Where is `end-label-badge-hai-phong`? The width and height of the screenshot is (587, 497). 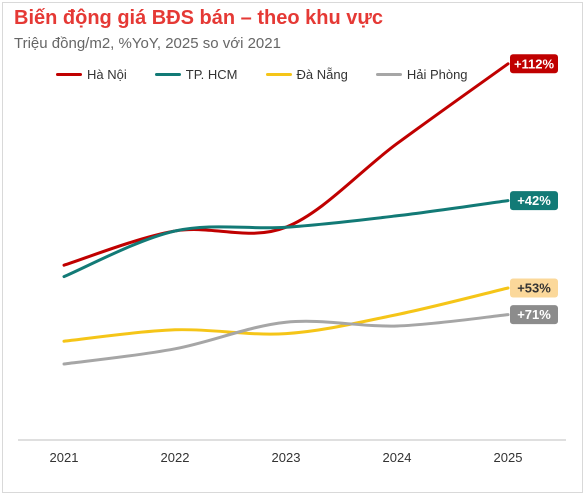 end-label-badge-hai-phong is located at coordinates (534, 315).